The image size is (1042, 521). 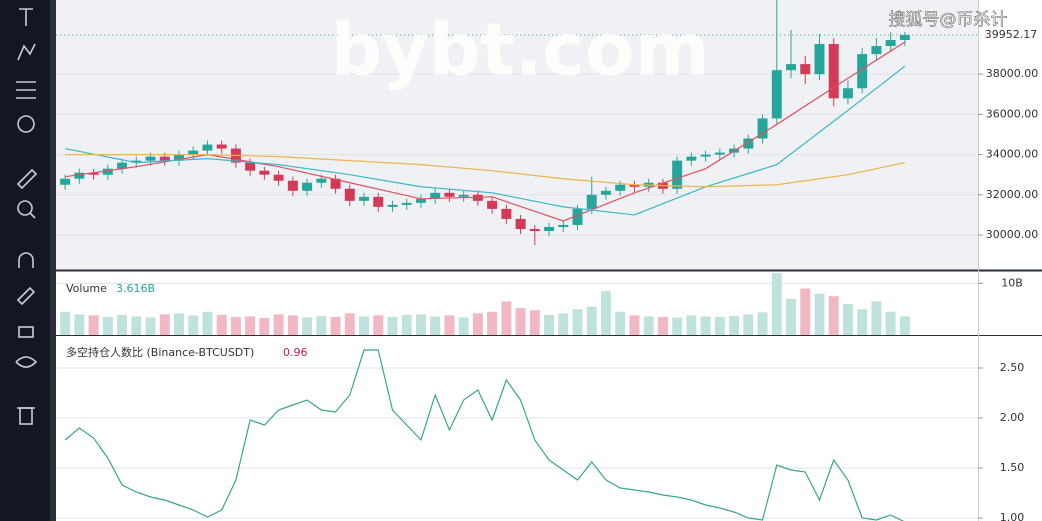 I want to click on pane-title: 多空持仓人数比 (Binance-BTCUSDT), so click(x=160, y=352).